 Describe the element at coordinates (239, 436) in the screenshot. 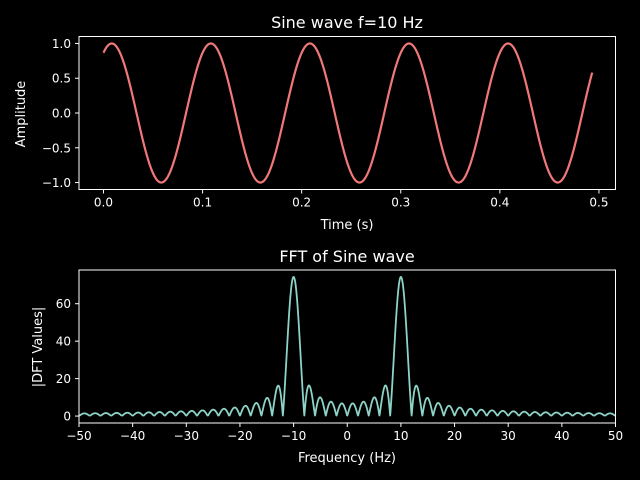

I see `x-tick-label: −20` at that location.